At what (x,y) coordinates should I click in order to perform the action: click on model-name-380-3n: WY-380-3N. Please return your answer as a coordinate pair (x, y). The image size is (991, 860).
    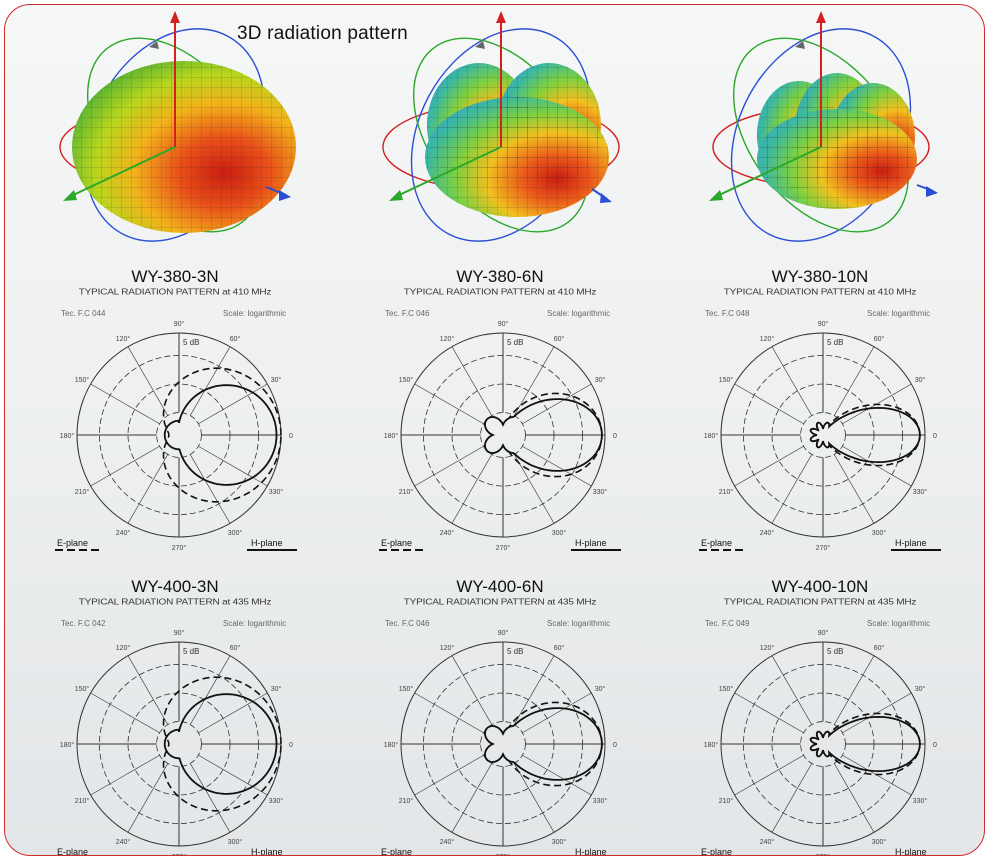
    Looking at the image, I should click on (175, 276).